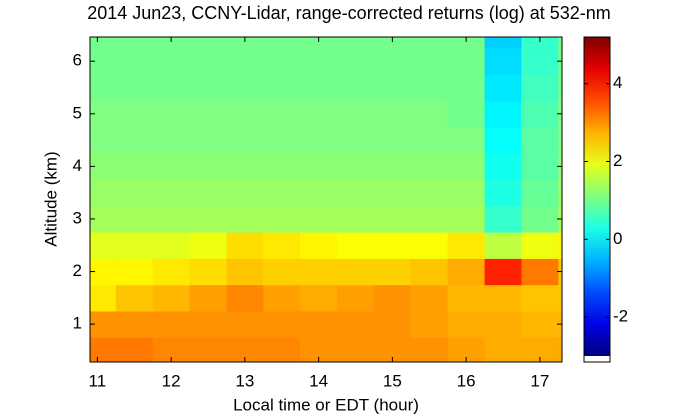  What do you see at coordinates (617, 238) in the screenshot?
I see `colorbar-tick-label: 0` at bounding box center [617, 238].